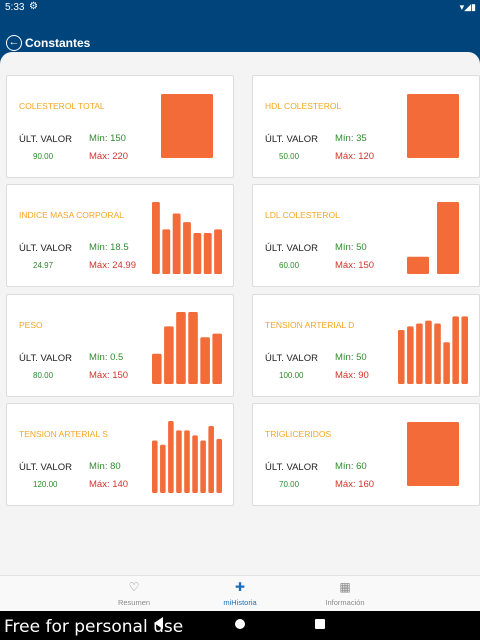 This screenshot has height=640, width=480. What do you see at coordinates (33, 6) in the screenshot?
I see `settings-gear-icon: ⚙` at bounding box center [33, 6].